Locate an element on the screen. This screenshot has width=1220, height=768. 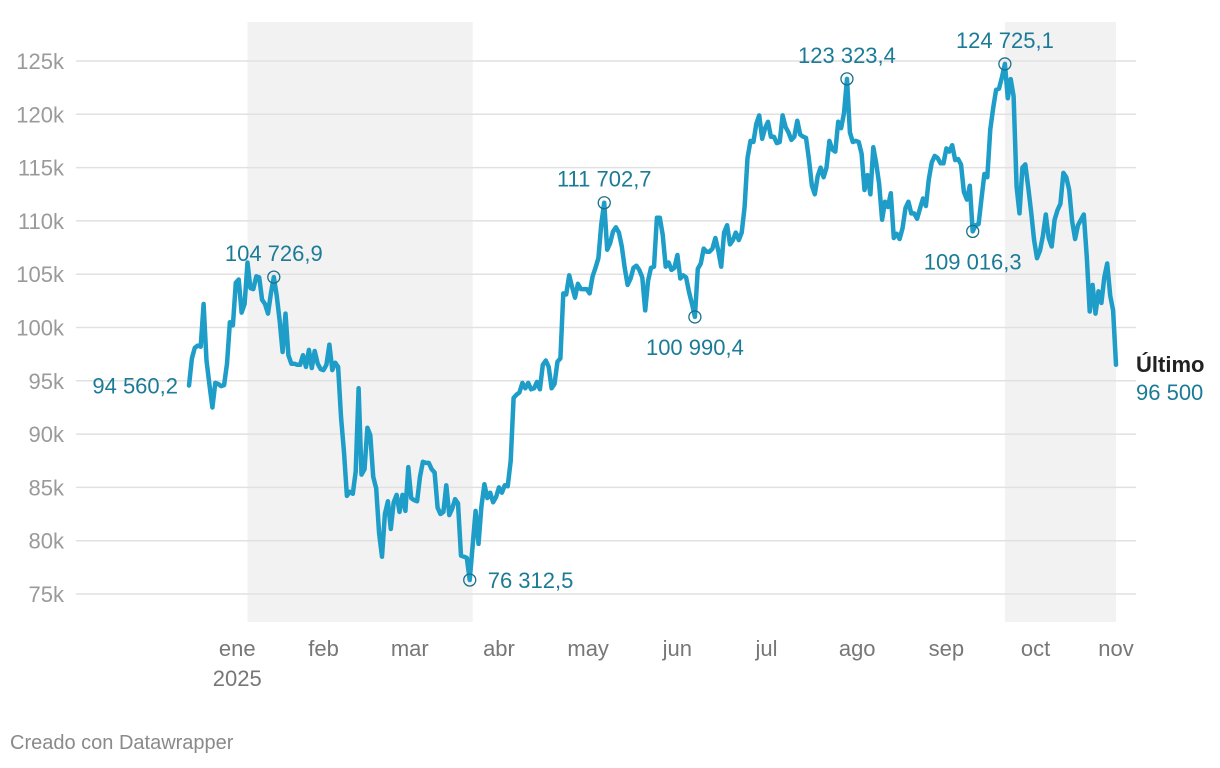
y-axis-ticks: 75k 80k 85k 90k 95k 100k 105k 110k 115k 120k 125k is located at coordinates (40, 328).